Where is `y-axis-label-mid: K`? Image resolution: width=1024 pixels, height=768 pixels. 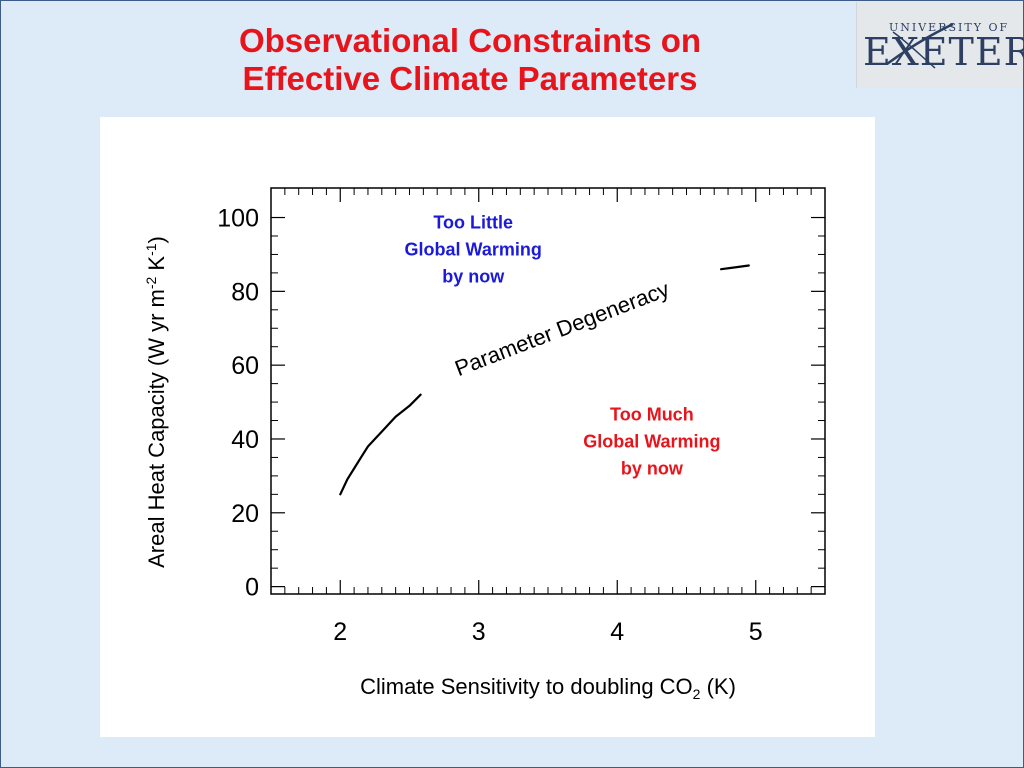
y-axis-label-mid: K is located at coordinates (156, 266).